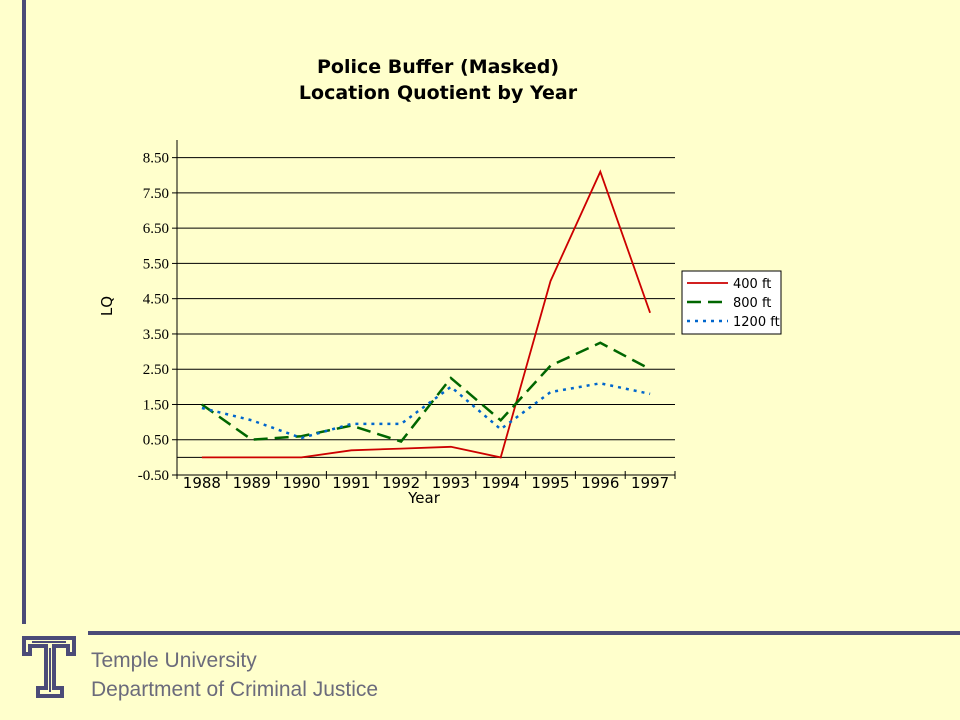  What do you see at coordinates (156, 264) in the screenshot?
I see `y-tick-label-3: 5.50` at bounding box center [156, 264].